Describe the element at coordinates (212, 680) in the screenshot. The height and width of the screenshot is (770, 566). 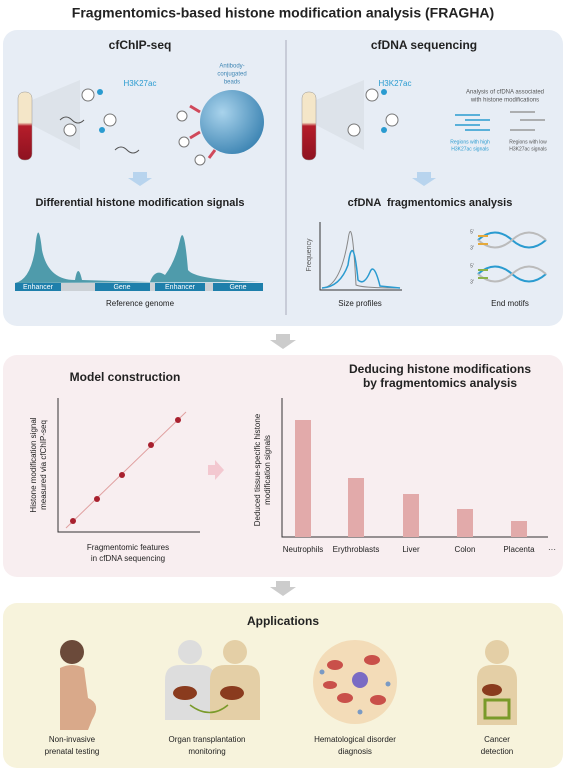
I see `transplant-illustration` at that location.